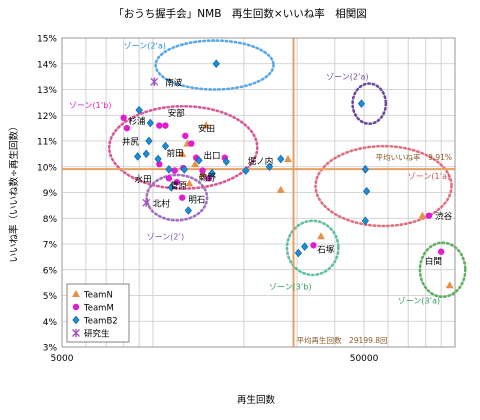 The image size is (480, 420). I want to click on y-tick-label: 11%, so click(47, 143).